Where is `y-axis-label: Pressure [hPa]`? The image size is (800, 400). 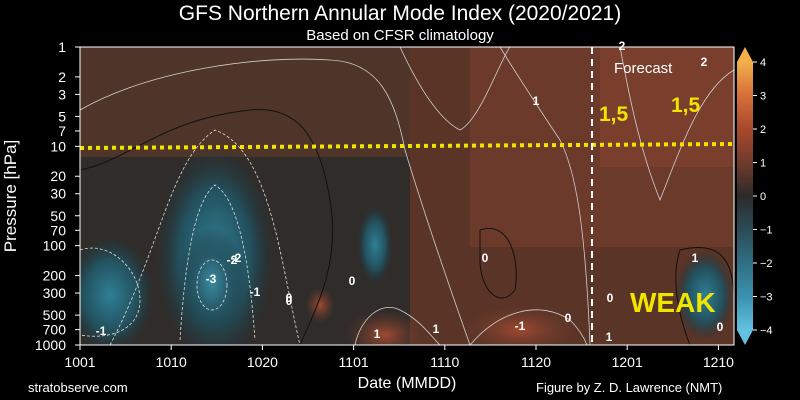
y-axis-label: Pressure [hPa] is located at coordinates (10, 196).